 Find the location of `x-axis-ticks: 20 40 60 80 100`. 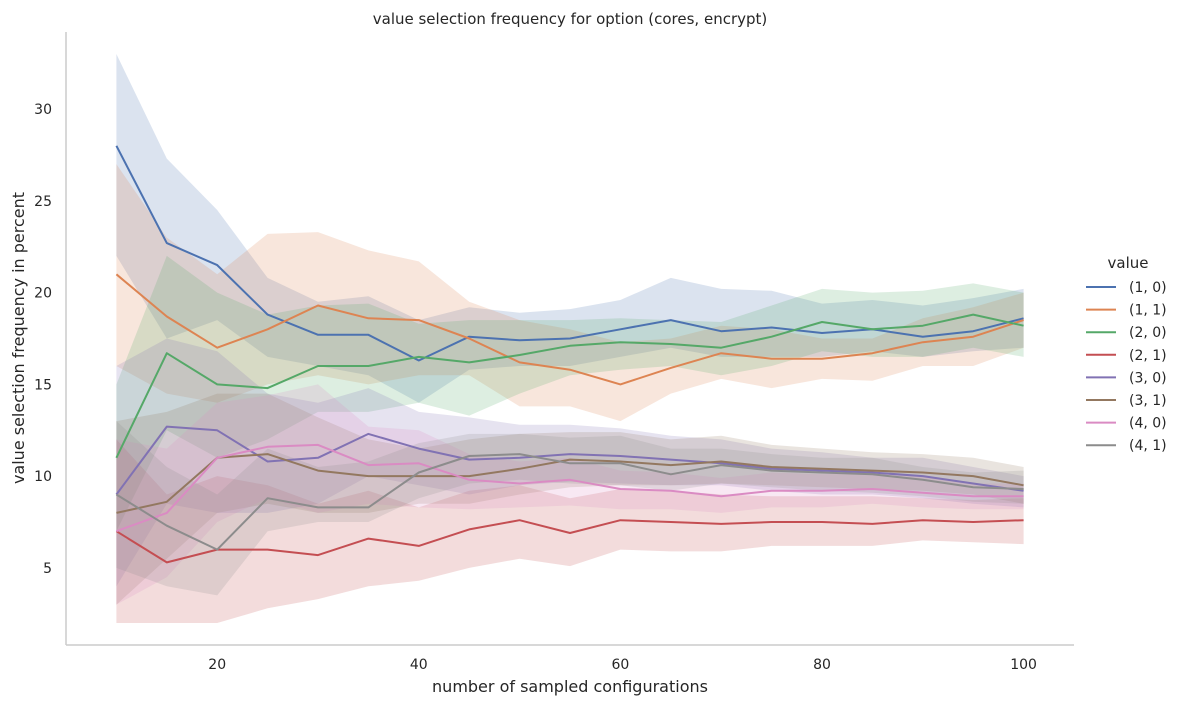

x-axis-ticks: 20 40 60 80 100 is located at coordinates (622, 665).